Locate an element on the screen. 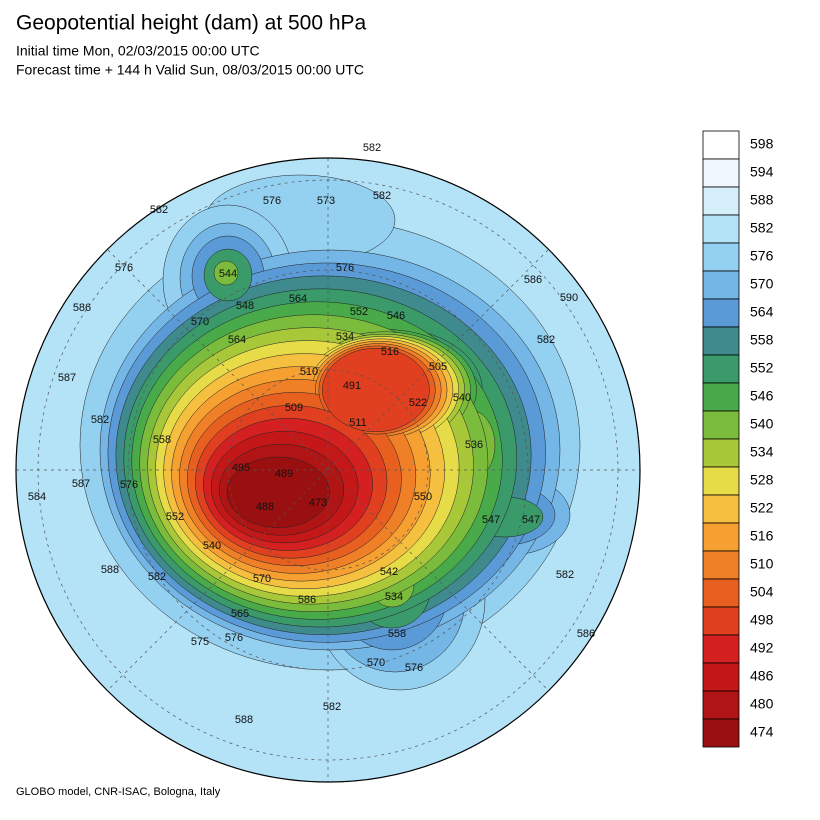 The height and width of the screenshot is (820, 820). contour-label: 491 is located at coordinates (352, 386).